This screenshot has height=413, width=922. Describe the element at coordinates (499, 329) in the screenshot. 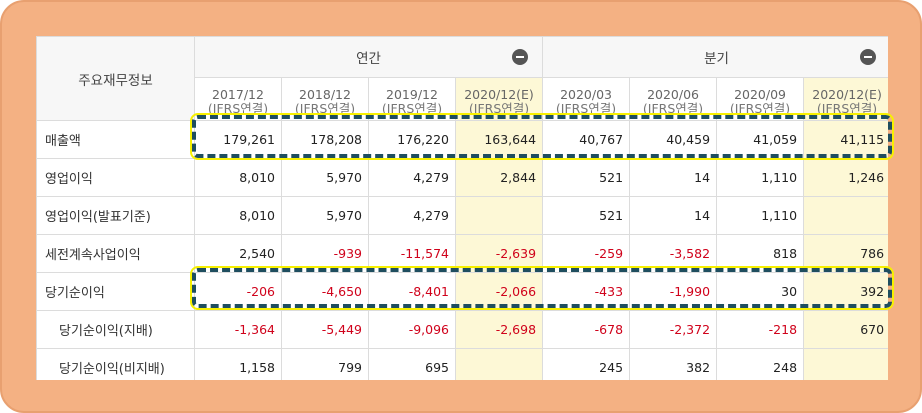

I see `table-cell: -2,698` at that location.